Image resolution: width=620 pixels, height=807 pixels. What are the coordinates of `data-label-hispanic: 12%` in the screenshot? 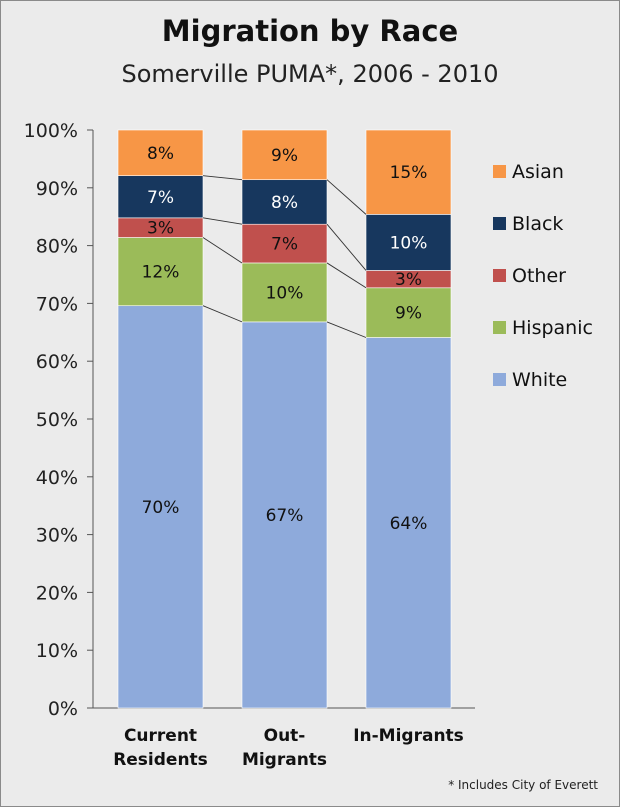 It's located at (161, 273).